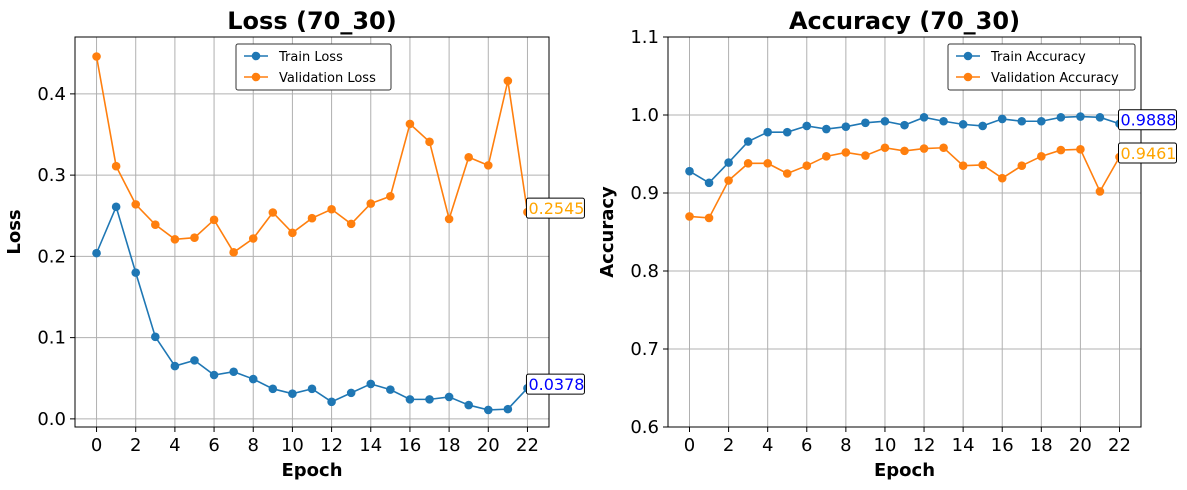 The height and width of the screenshot is (490, 1187). Describe the element at coordinates (370, 445) in the screenshot. I see `x-tick-label: 14` at that location.